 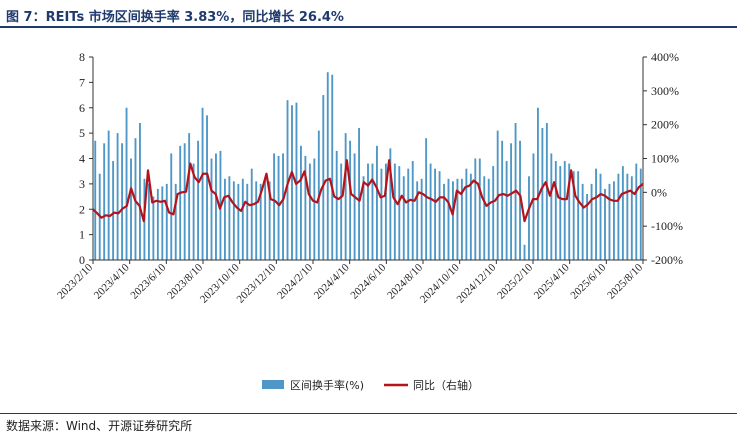 I want to click on right-tick-label: 100%, so click(x=665, y=159).